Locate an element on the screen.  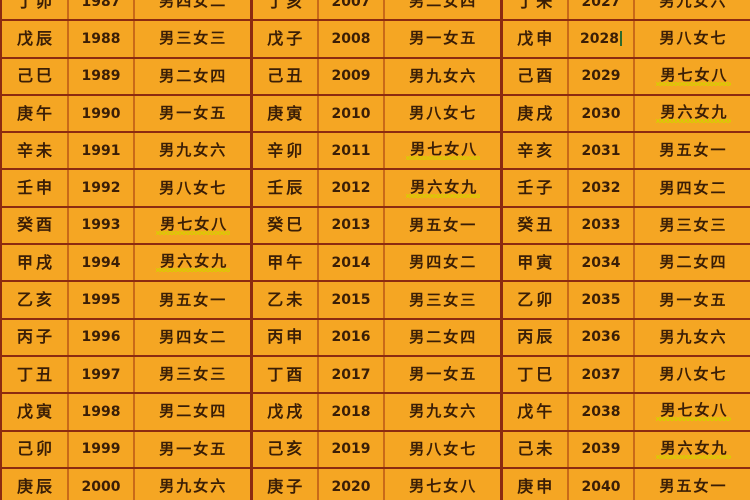
cell-year: 2028 is located at coordinates (601, 39).